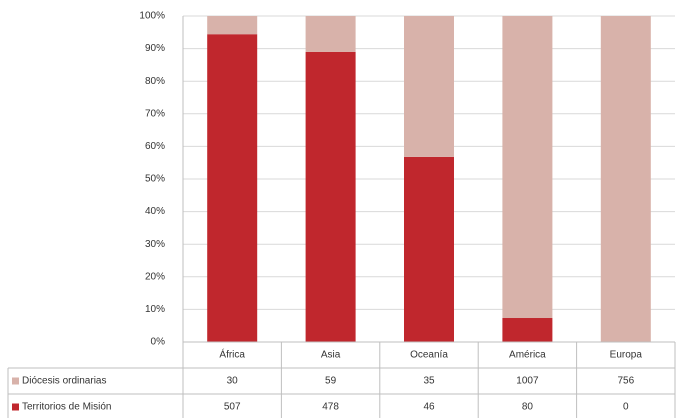 The width and height of the screenshot is (681, 418). Describe the element at coordinates (331, 355) in the screenshot. I see `x-tick-label: Asia` at that location.